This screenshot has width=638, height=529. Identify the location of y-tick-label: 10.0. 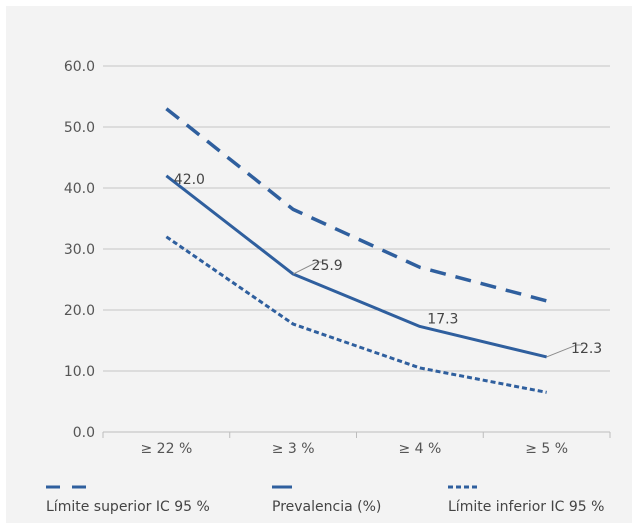
(79, 372).